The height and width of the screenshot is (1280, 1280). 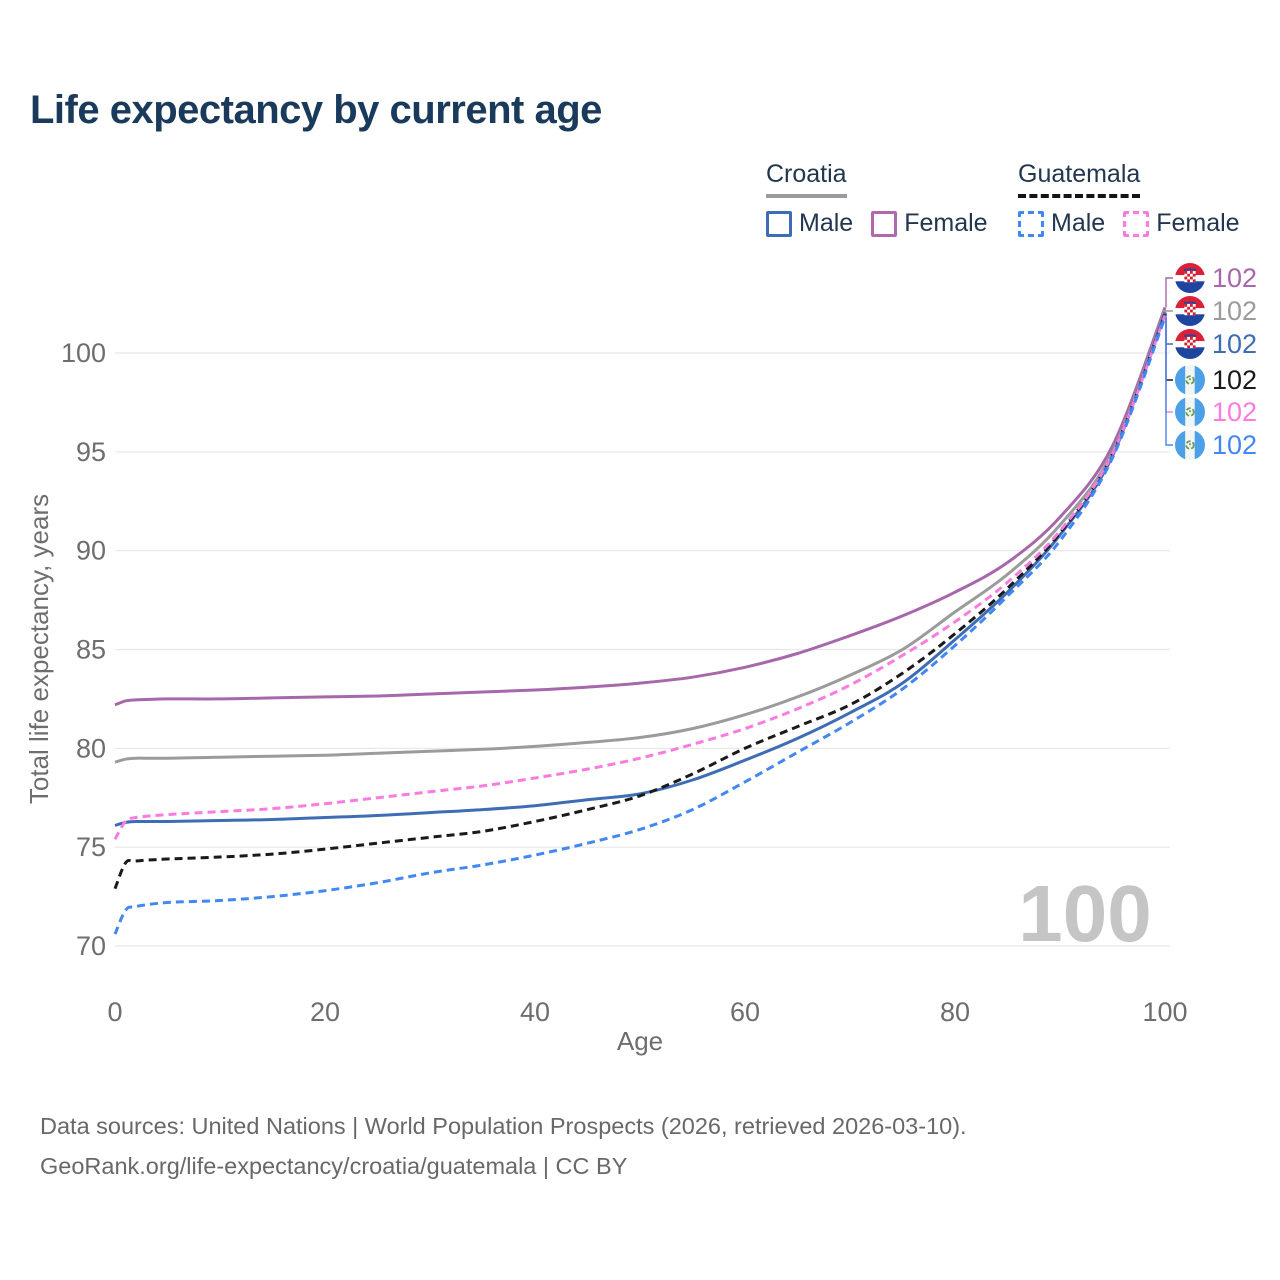 I want to click on guatemala-female-swatch-icon, so click(x=1136, y=223).